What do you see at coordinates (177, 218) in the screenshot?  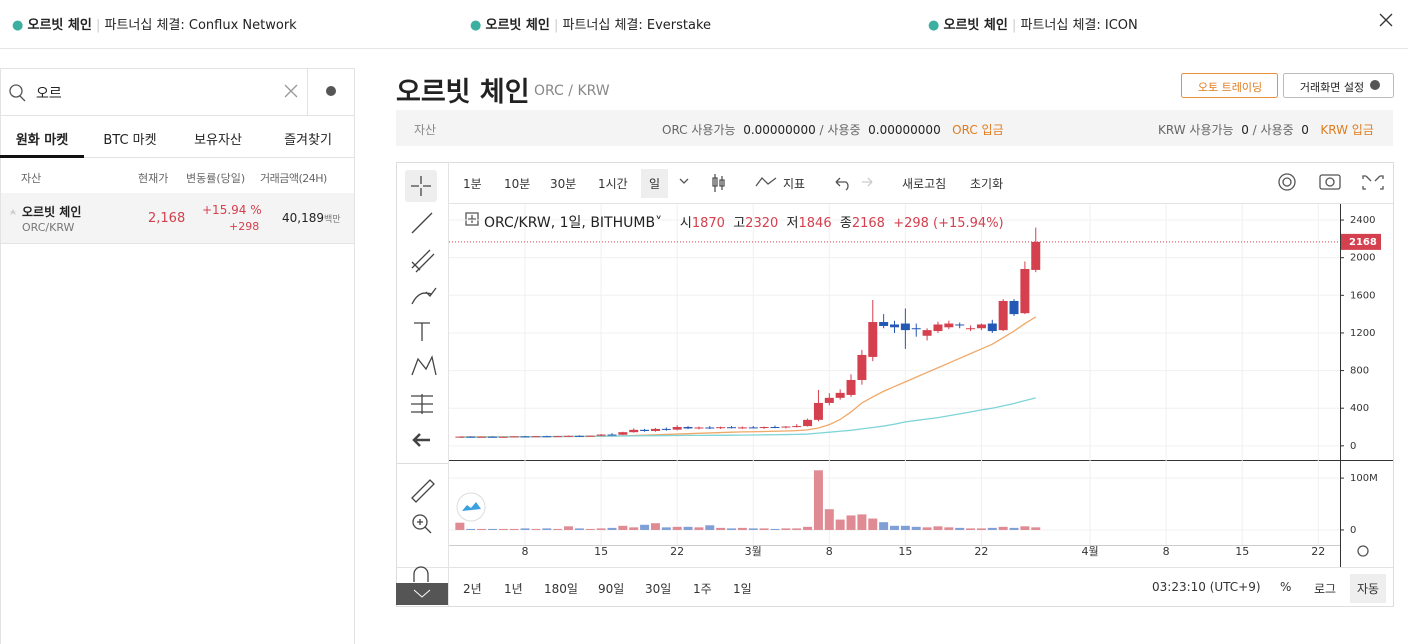 I see `row-bg` at bounding box center [177, 218].